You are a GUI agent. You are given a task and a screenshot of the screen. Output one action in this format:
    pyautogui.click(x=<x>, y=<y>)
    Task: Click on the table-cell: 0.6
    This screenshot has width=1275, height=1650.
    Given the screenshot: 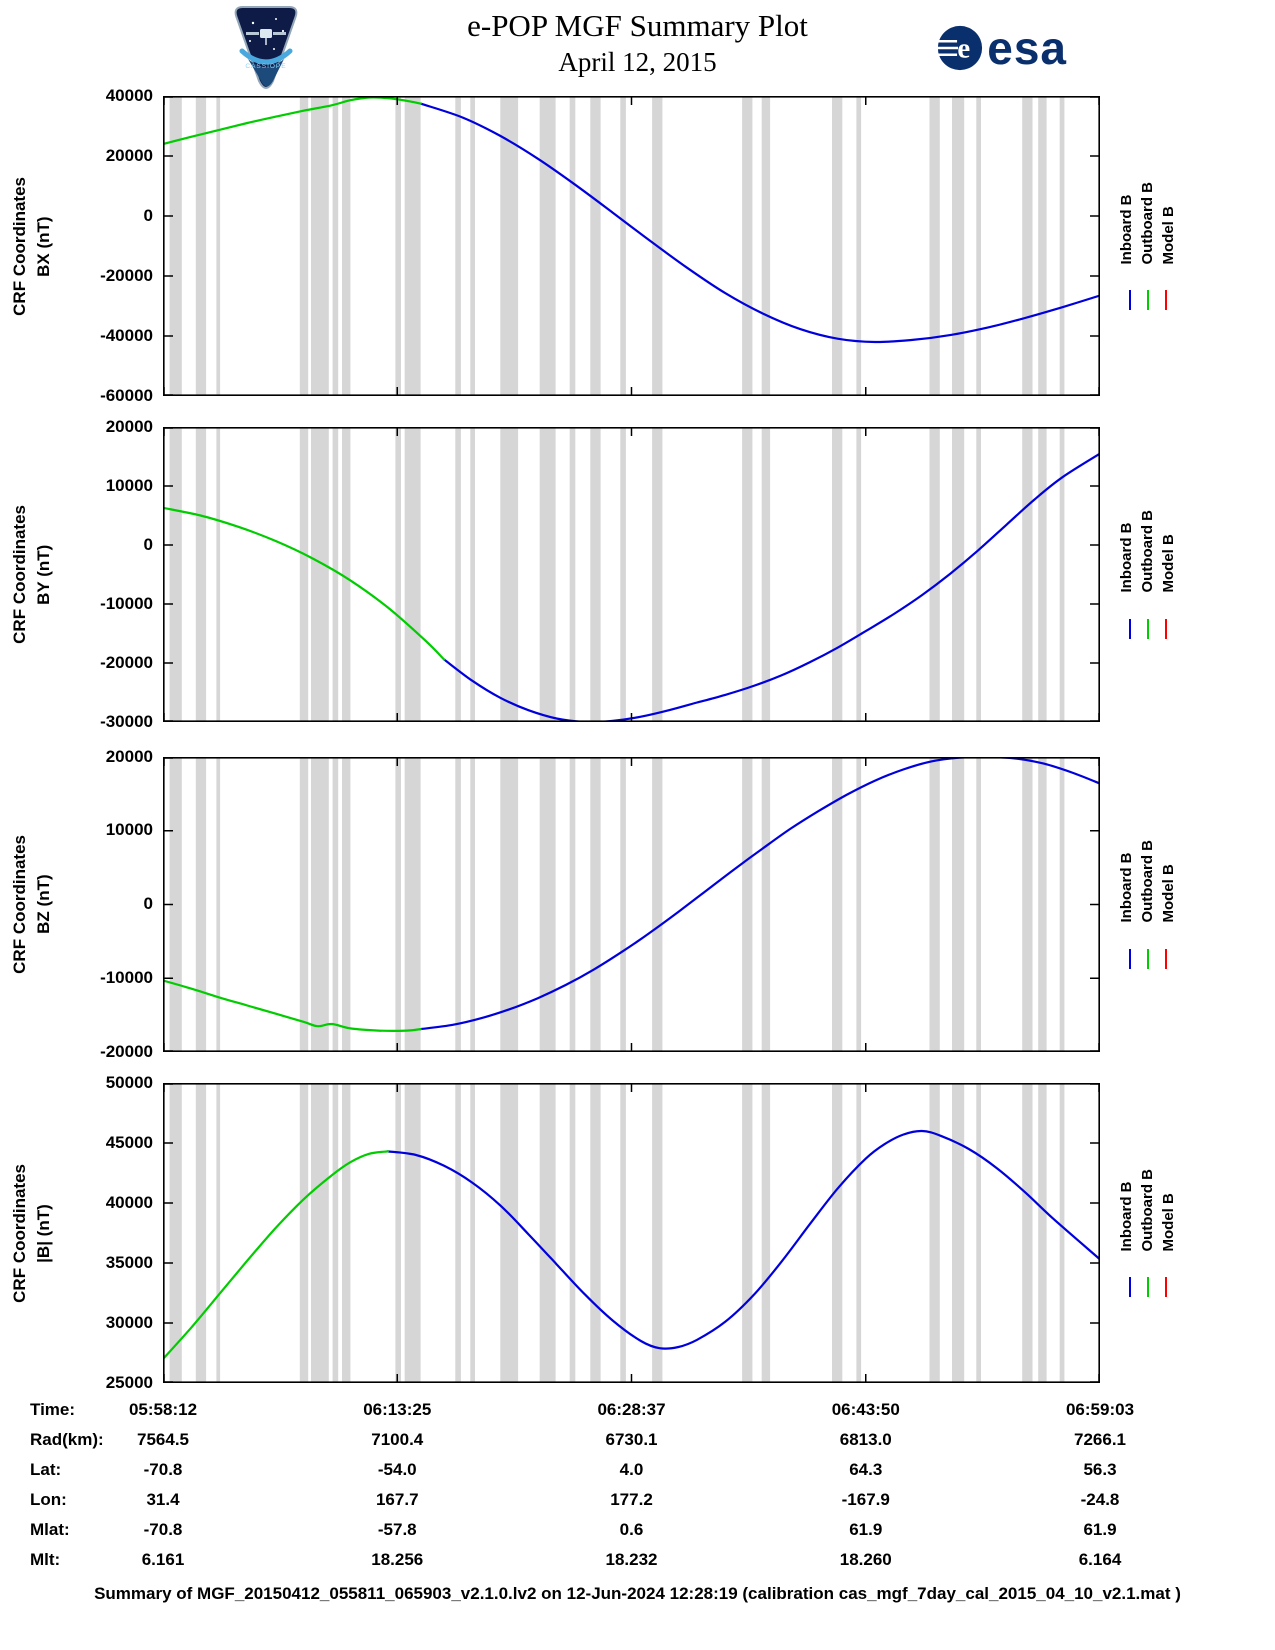 What is the action you would take?
    pyautogui.click(x=631, y=1529)
    